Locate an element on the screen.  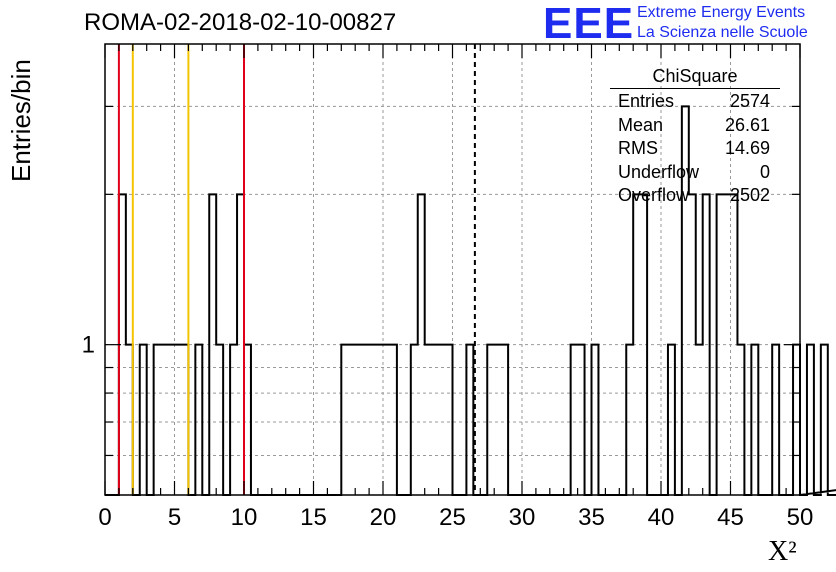
stats-value: 14.69 is located at coordinates (747, 148).